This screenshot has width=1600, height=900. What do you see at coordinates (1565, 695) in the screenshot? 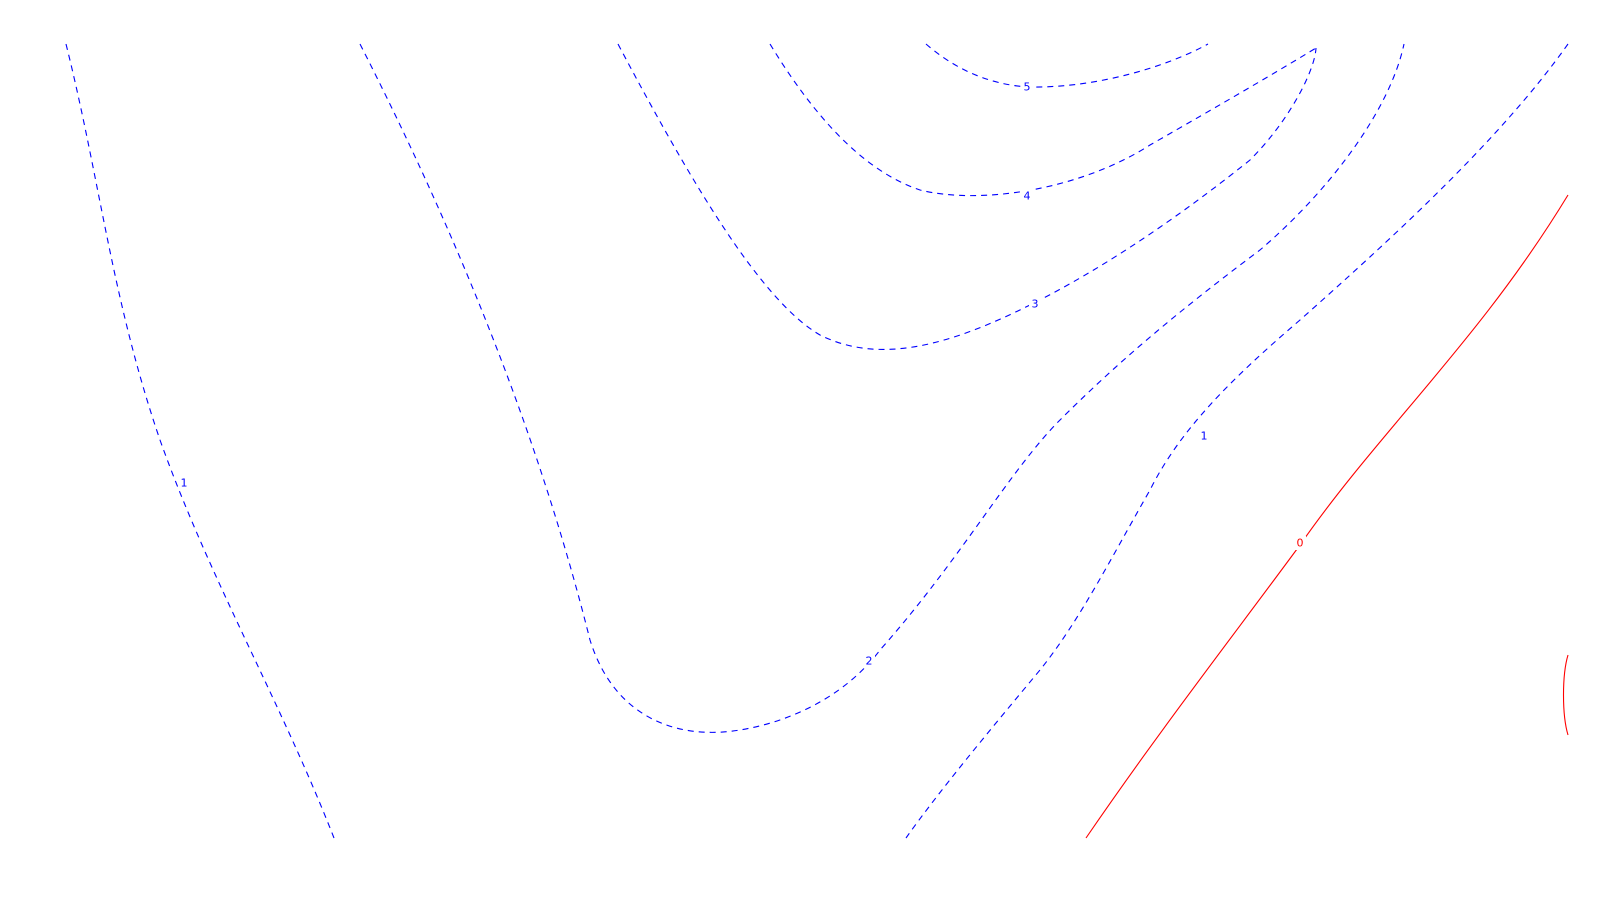
I see `contour-line-level-0-edge-arc` at bounding box center [1565, 695].